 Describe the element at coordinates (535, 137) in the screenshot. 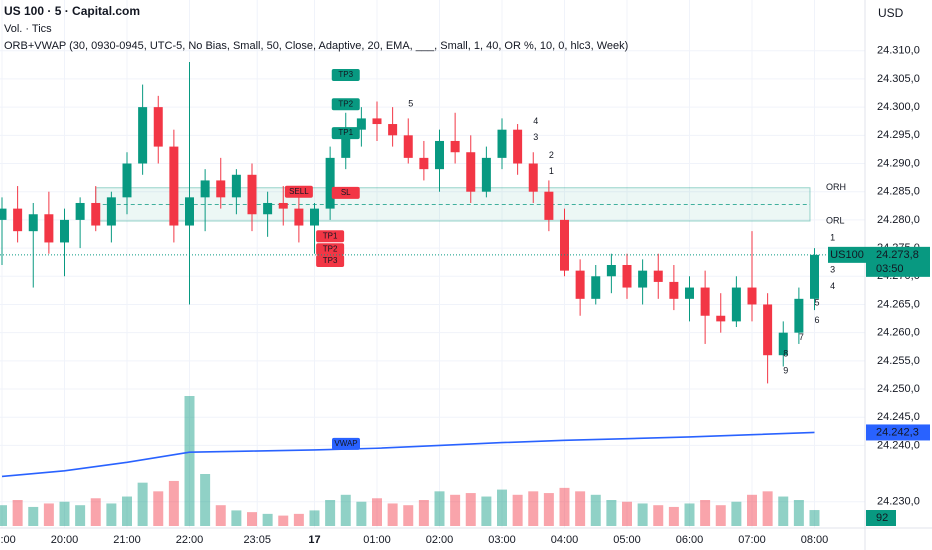

I see `level-label: 3` at that location.